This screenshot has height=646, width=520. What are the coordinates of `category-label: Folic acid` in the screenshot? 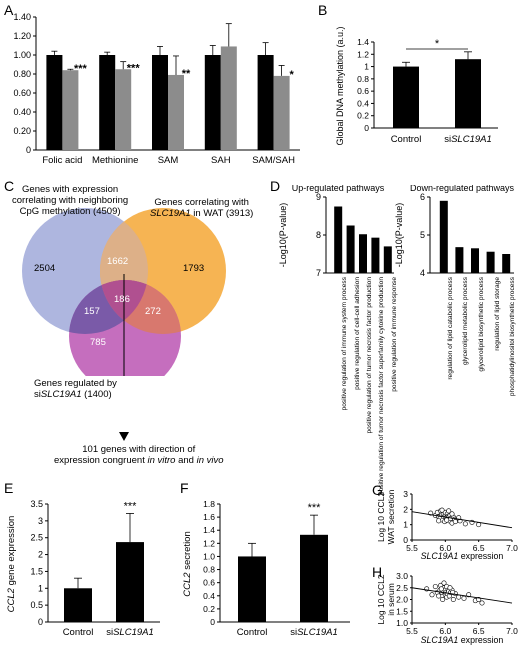 It's located at (62, 160).